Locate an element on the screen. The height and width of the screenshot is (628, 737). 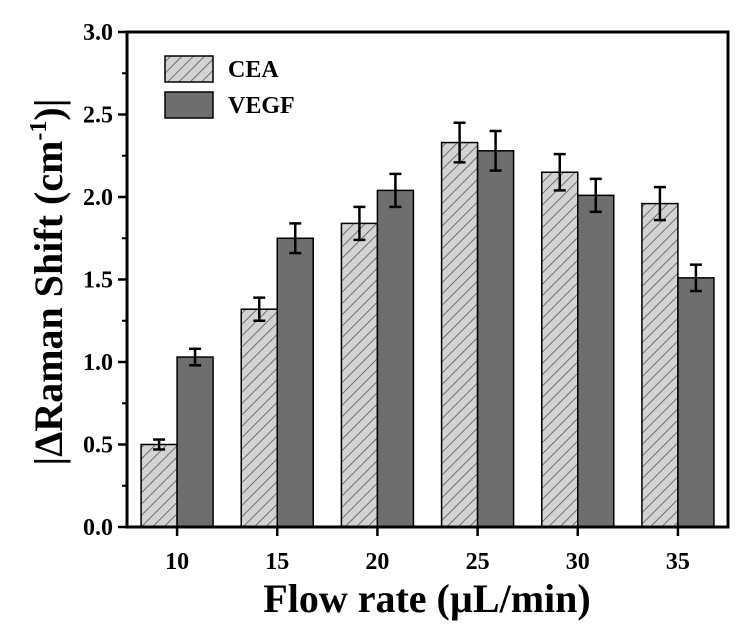
y-axis-title: |ΔRaman Shift (cm-1)| is located at coordinates (48, 281).